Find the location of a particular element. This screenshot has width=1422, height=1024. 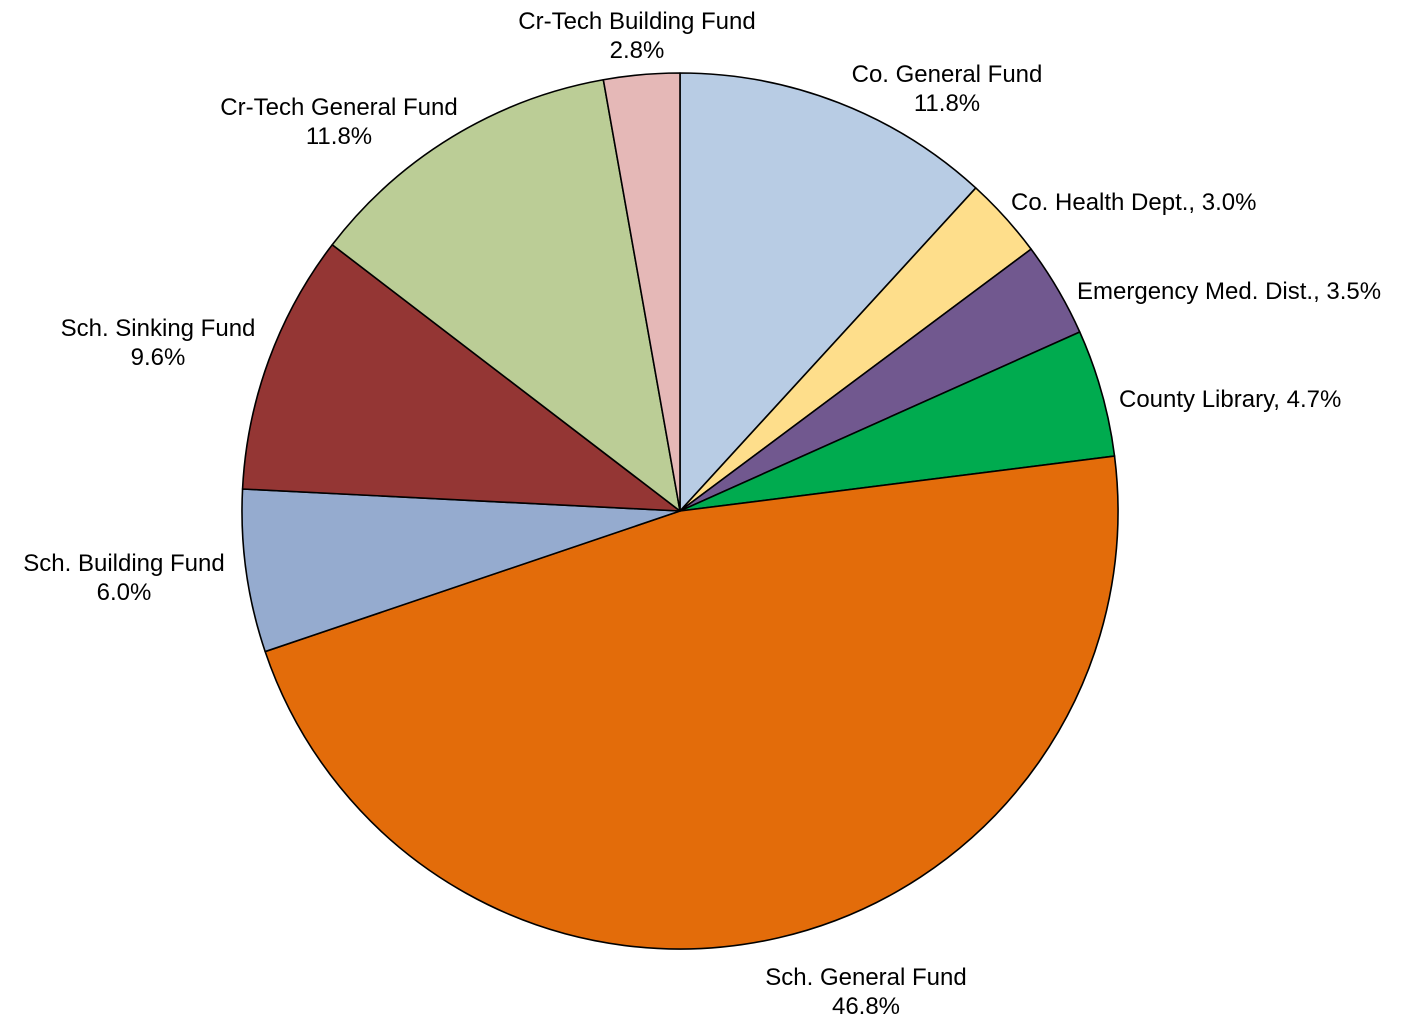

slice-label-name: Cr-Tech General Fund is located at coordinates (338, 107).